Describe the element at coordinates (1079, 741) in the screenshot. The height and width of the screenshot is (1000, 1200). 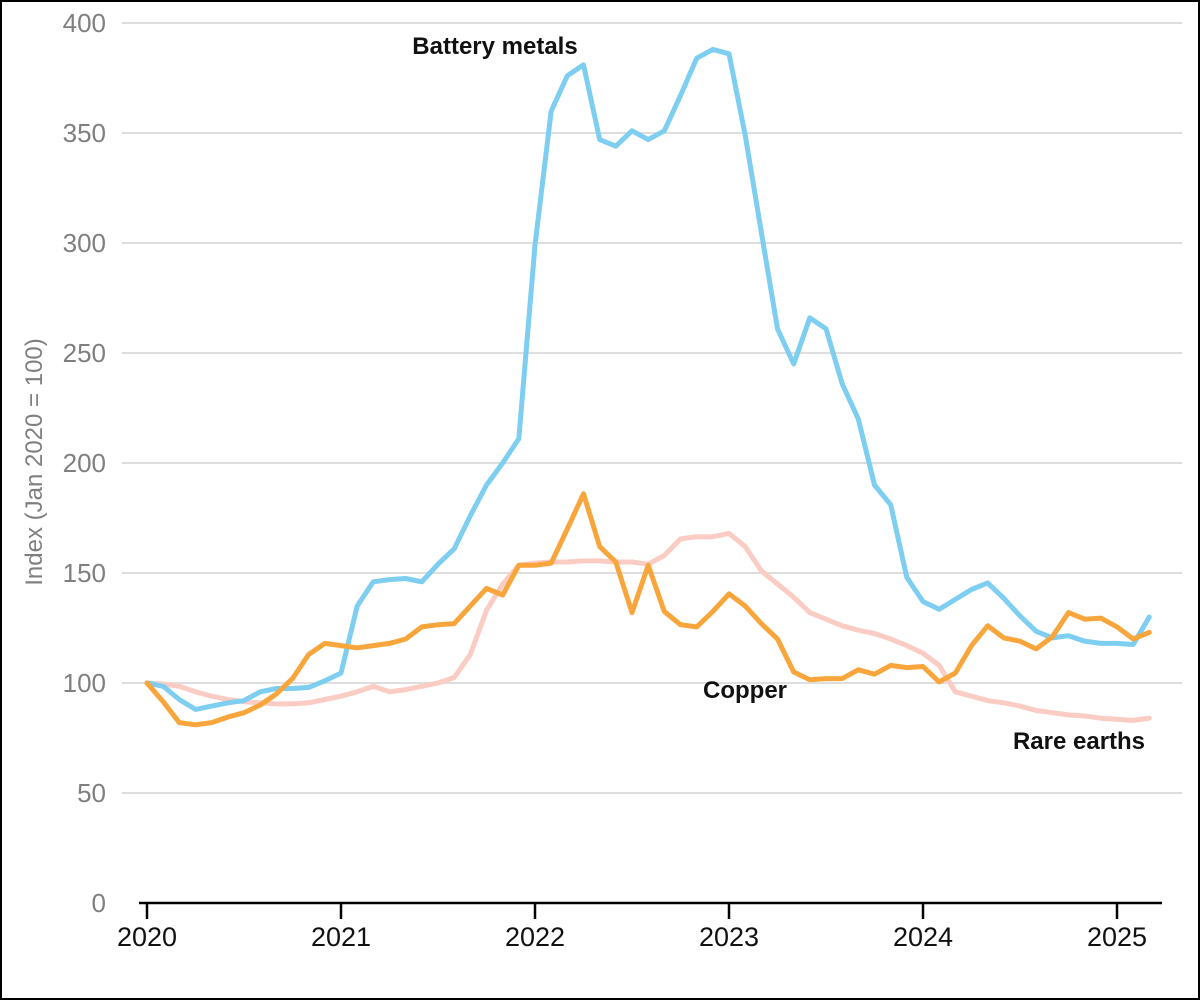
I see `series-label-rare-earths: Rare earths` at that location.